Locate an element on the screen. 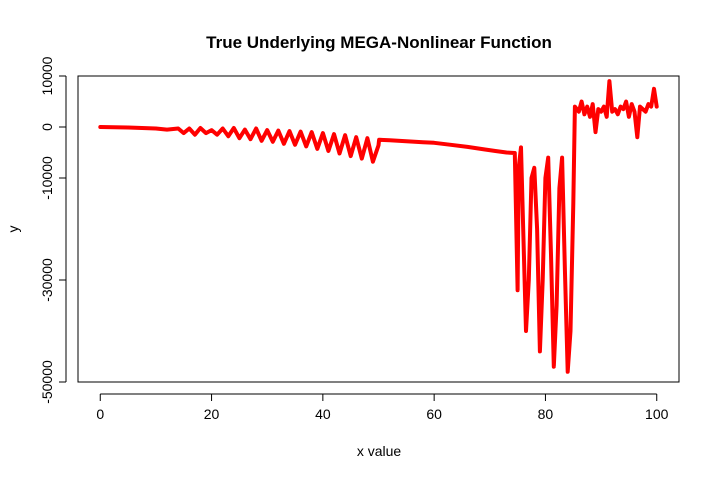 This screenshot has width=720, height=480. y-tick-label: -10000 is located at coordinates (47, 178).